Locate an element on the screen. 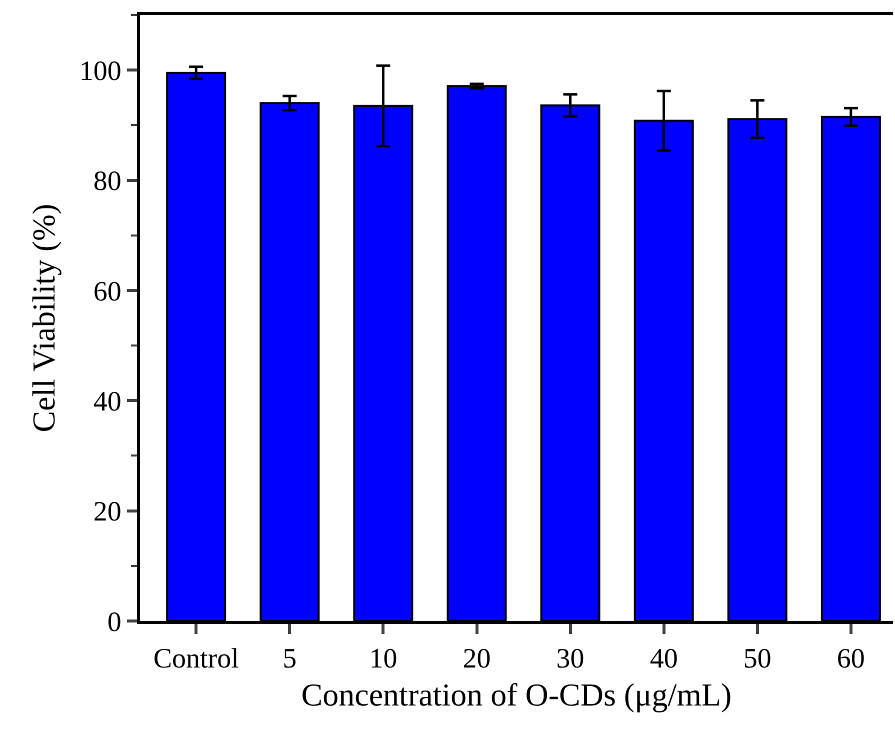 This screenshot has height=746, width=895. x-tick-label: 10 is located at coordinates (383, 659).